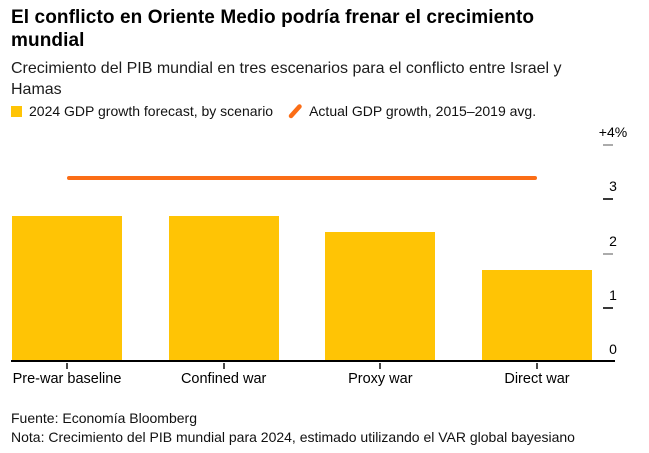  I want to click on x-tick-pre-war-baseline, so click(67, 366).